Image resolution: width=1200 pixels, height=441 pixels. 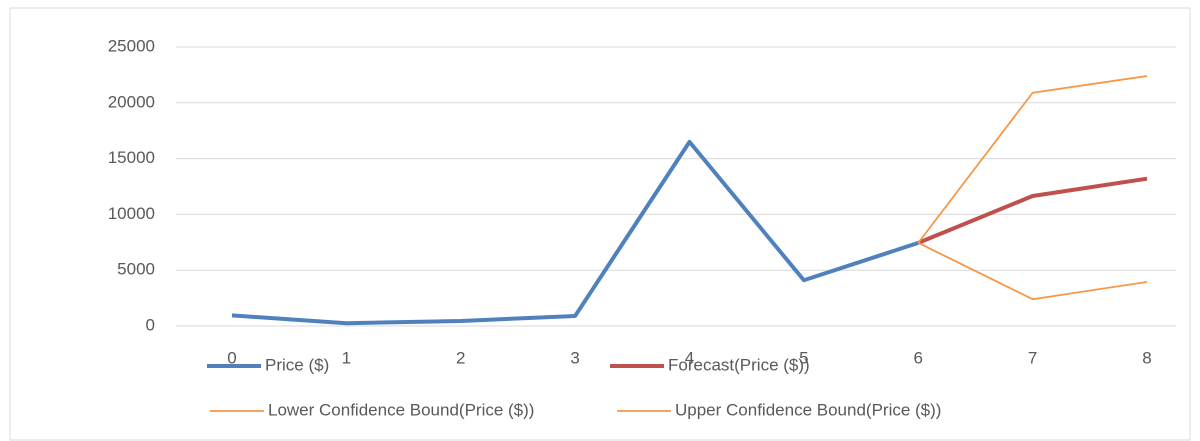 I want to click on y-tick-label: 10000, so click(x=131, y=213).